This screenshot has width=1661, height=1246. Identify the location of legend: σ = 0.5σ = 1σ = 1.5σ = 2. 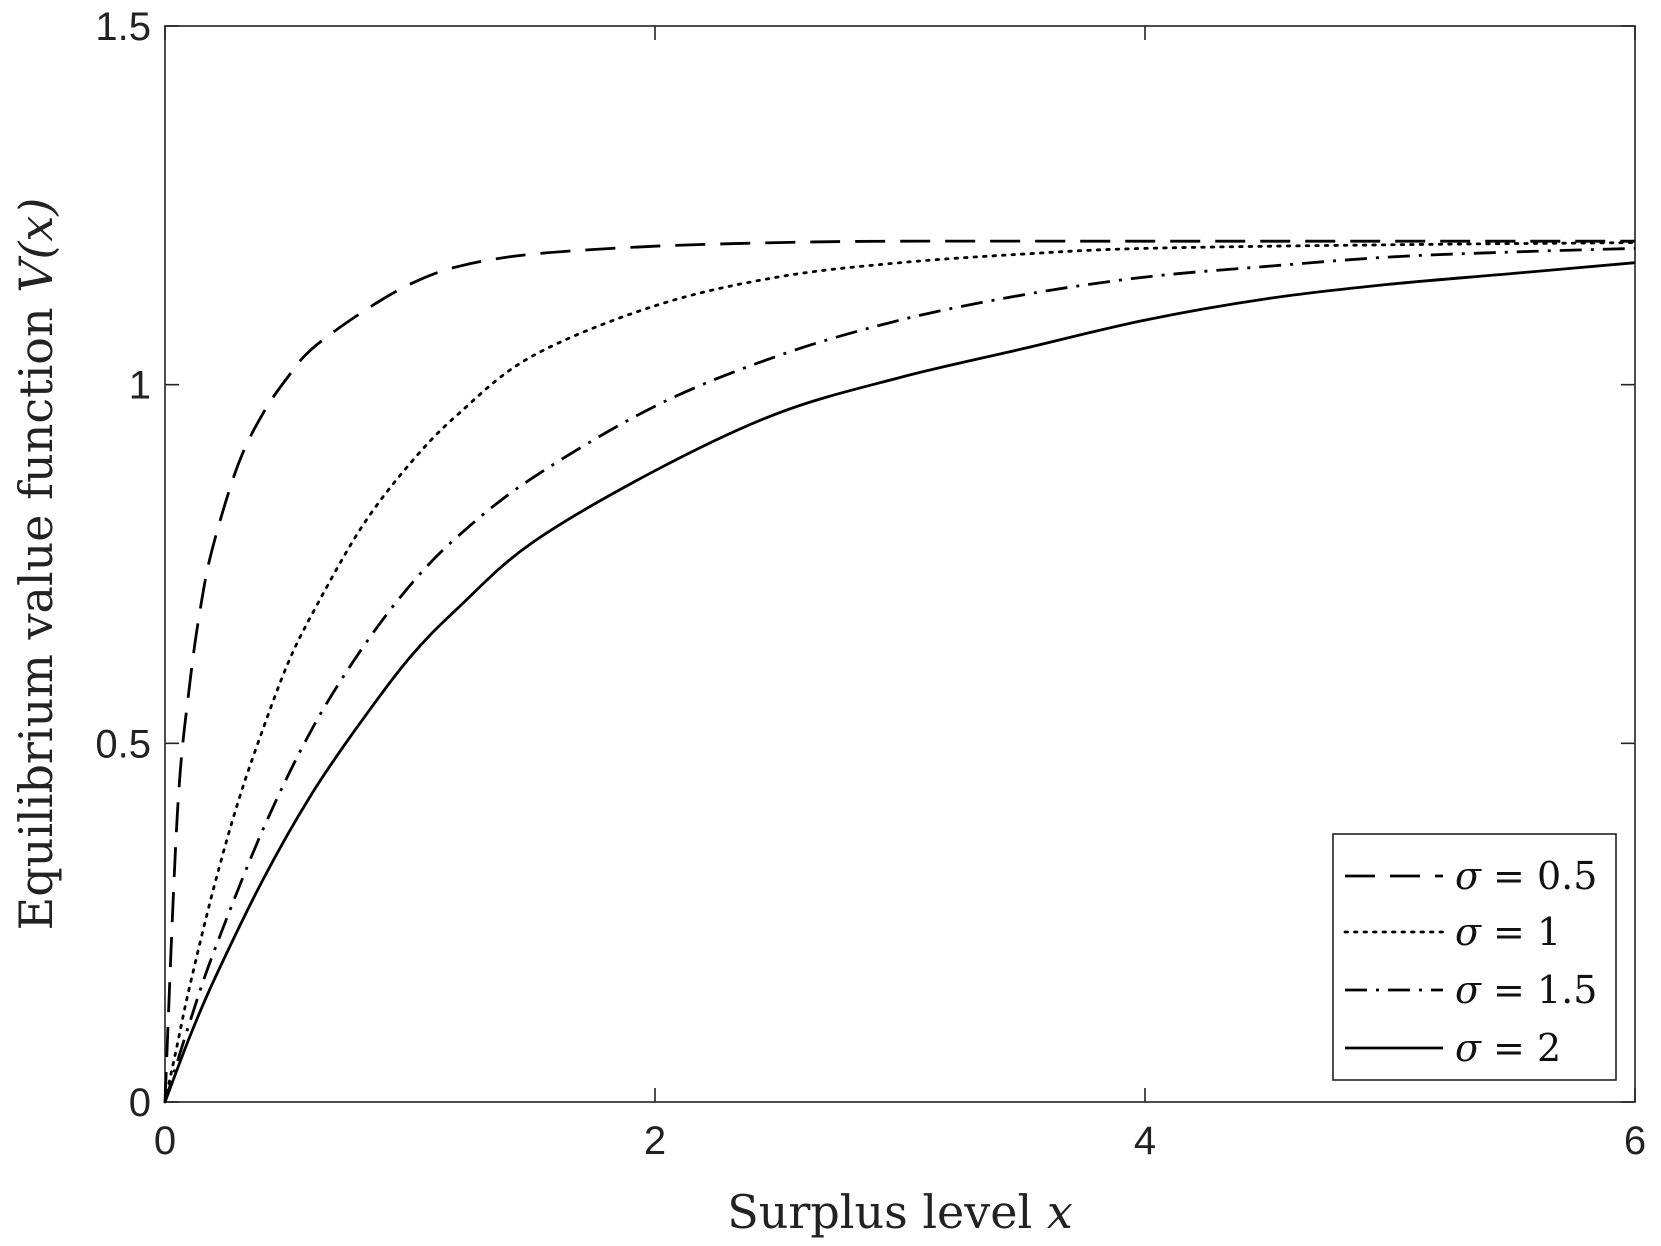
(1474, 957).